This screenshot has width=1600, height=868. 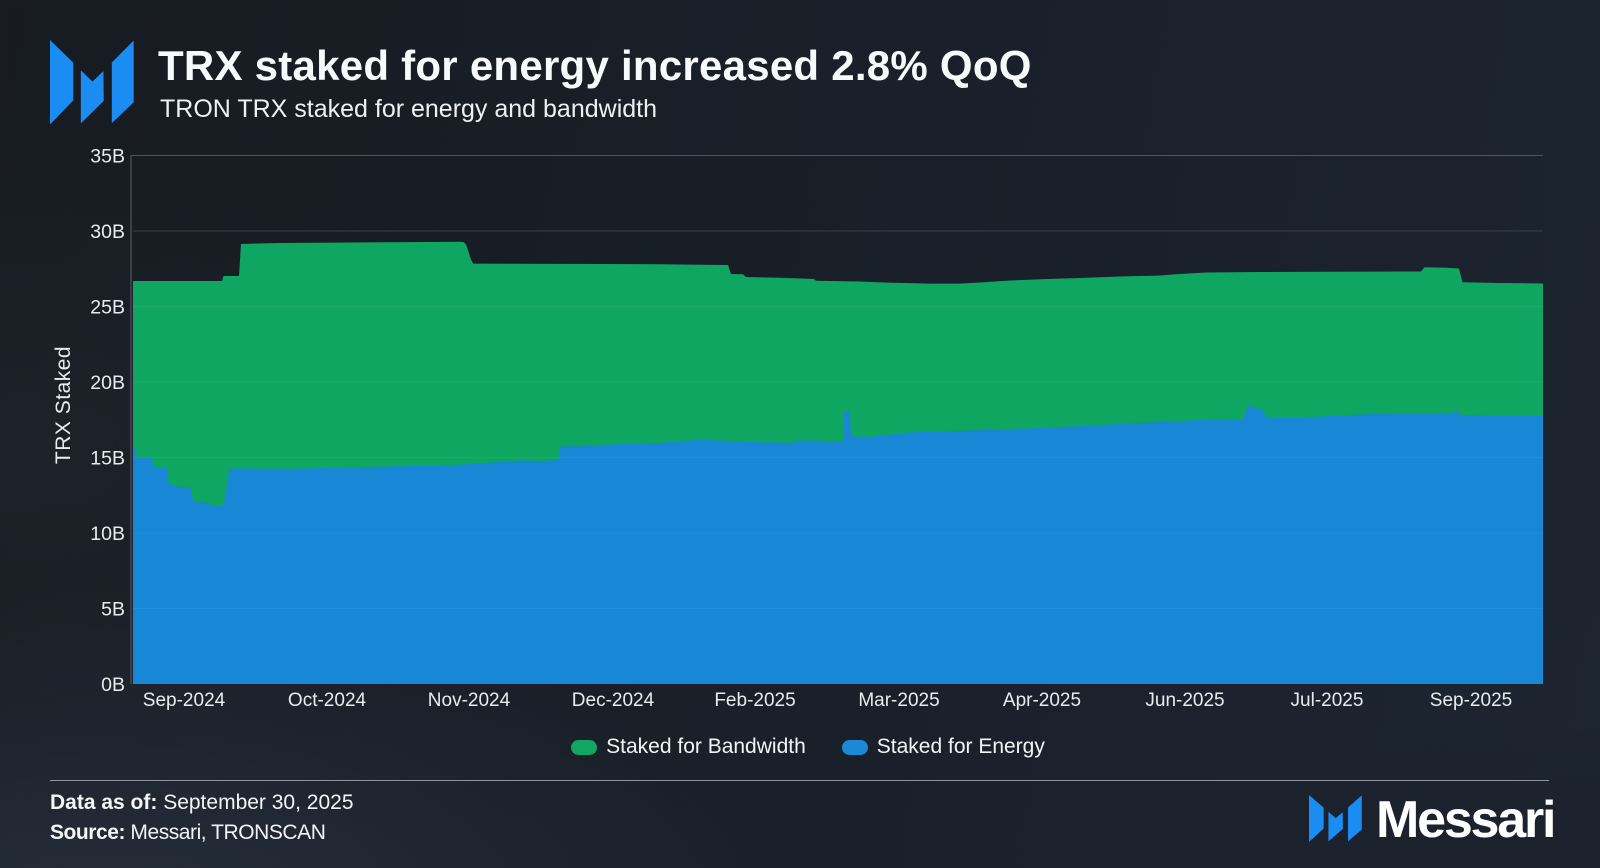 I want to click on svg-text: TRX Staked, so click(x=63, y=405).